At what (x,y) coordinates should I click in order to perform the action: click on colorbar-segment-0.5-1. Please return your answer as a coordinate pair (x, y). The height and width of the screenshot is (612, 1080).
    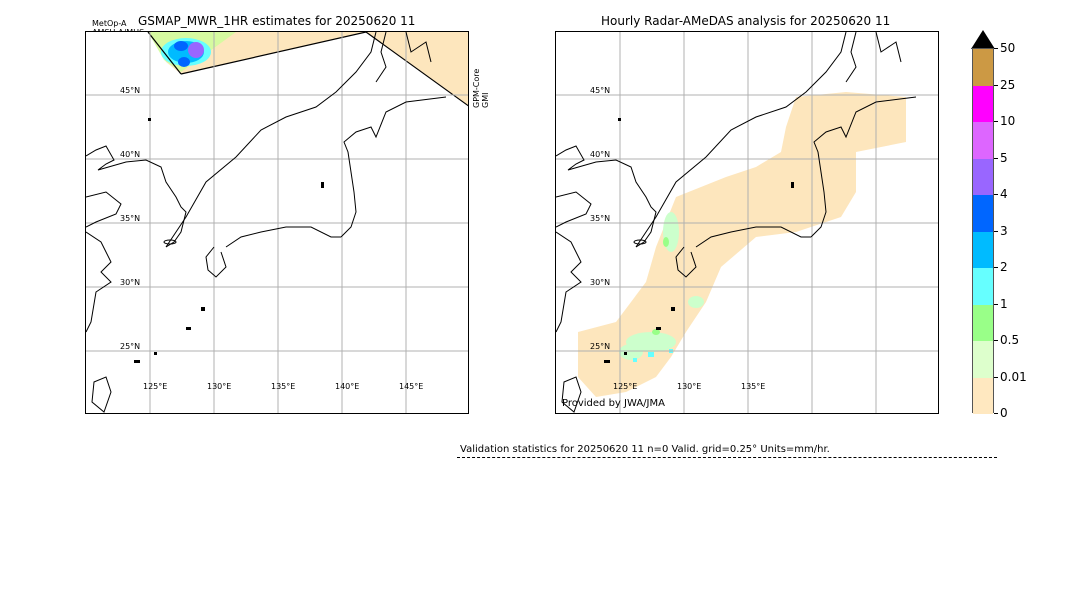
    Looking at the image, I should click on (983, 322).